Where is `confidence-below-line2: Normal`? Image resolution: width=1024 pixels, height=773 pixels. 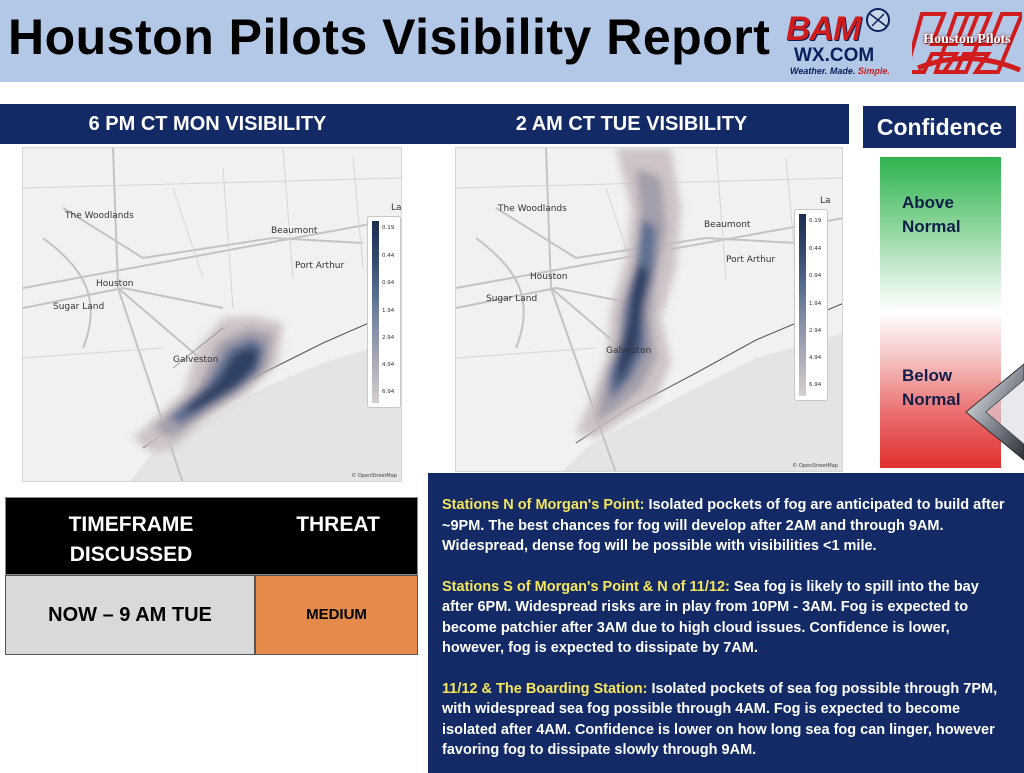
confidence-below-line2: Normal is located at coordinates (931, 399).